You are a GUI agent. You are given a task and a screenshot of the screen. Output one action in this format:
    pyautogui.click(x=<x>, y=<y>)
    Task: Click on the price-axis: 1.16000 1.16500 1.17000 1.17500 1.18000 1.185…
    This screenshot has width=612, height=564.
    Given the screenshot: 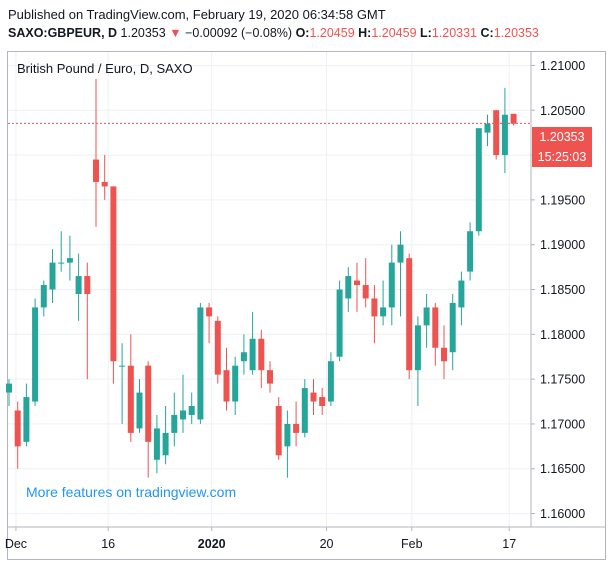 What is the action you would take?
    pyautogui.click(x=558, y=290)
    